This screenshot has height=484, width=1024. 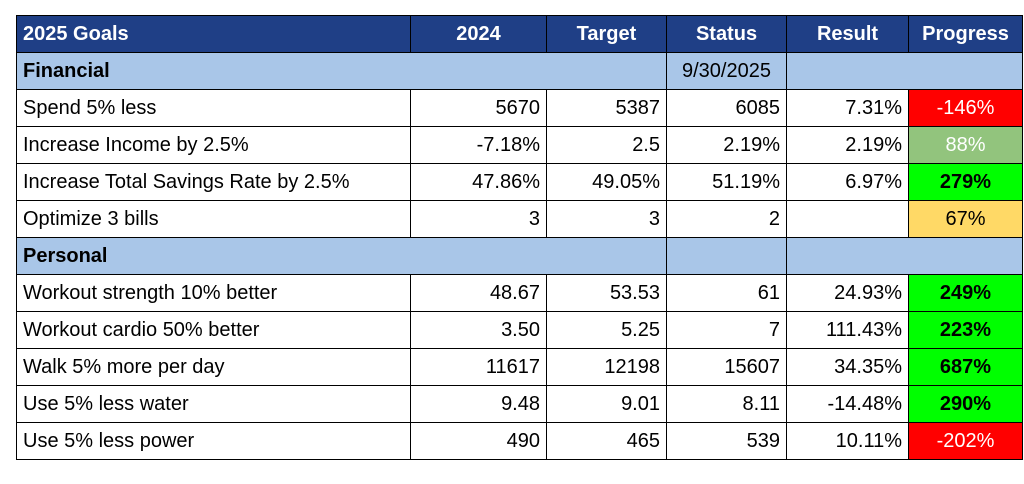 What do you see at coordinates (213, 108) in the screenshot?
I see `goal-cell: Spend 5% less` at bounding box center [213, 108].